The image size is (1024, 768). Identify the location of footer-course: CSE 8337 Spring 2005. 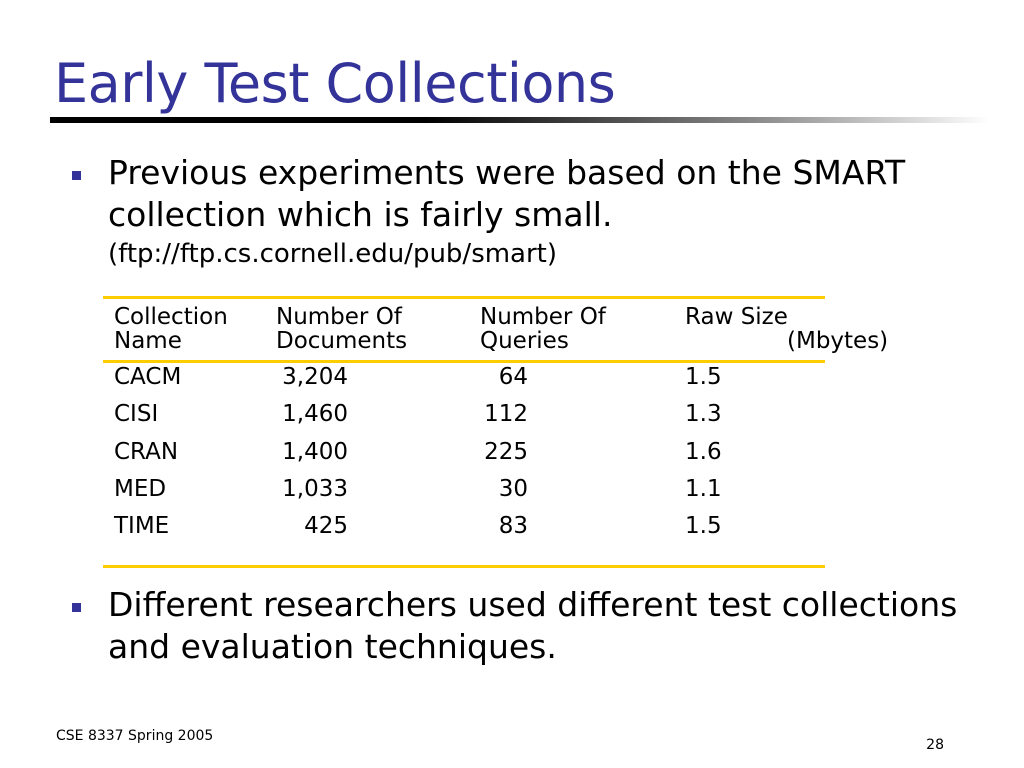
(135, 736).